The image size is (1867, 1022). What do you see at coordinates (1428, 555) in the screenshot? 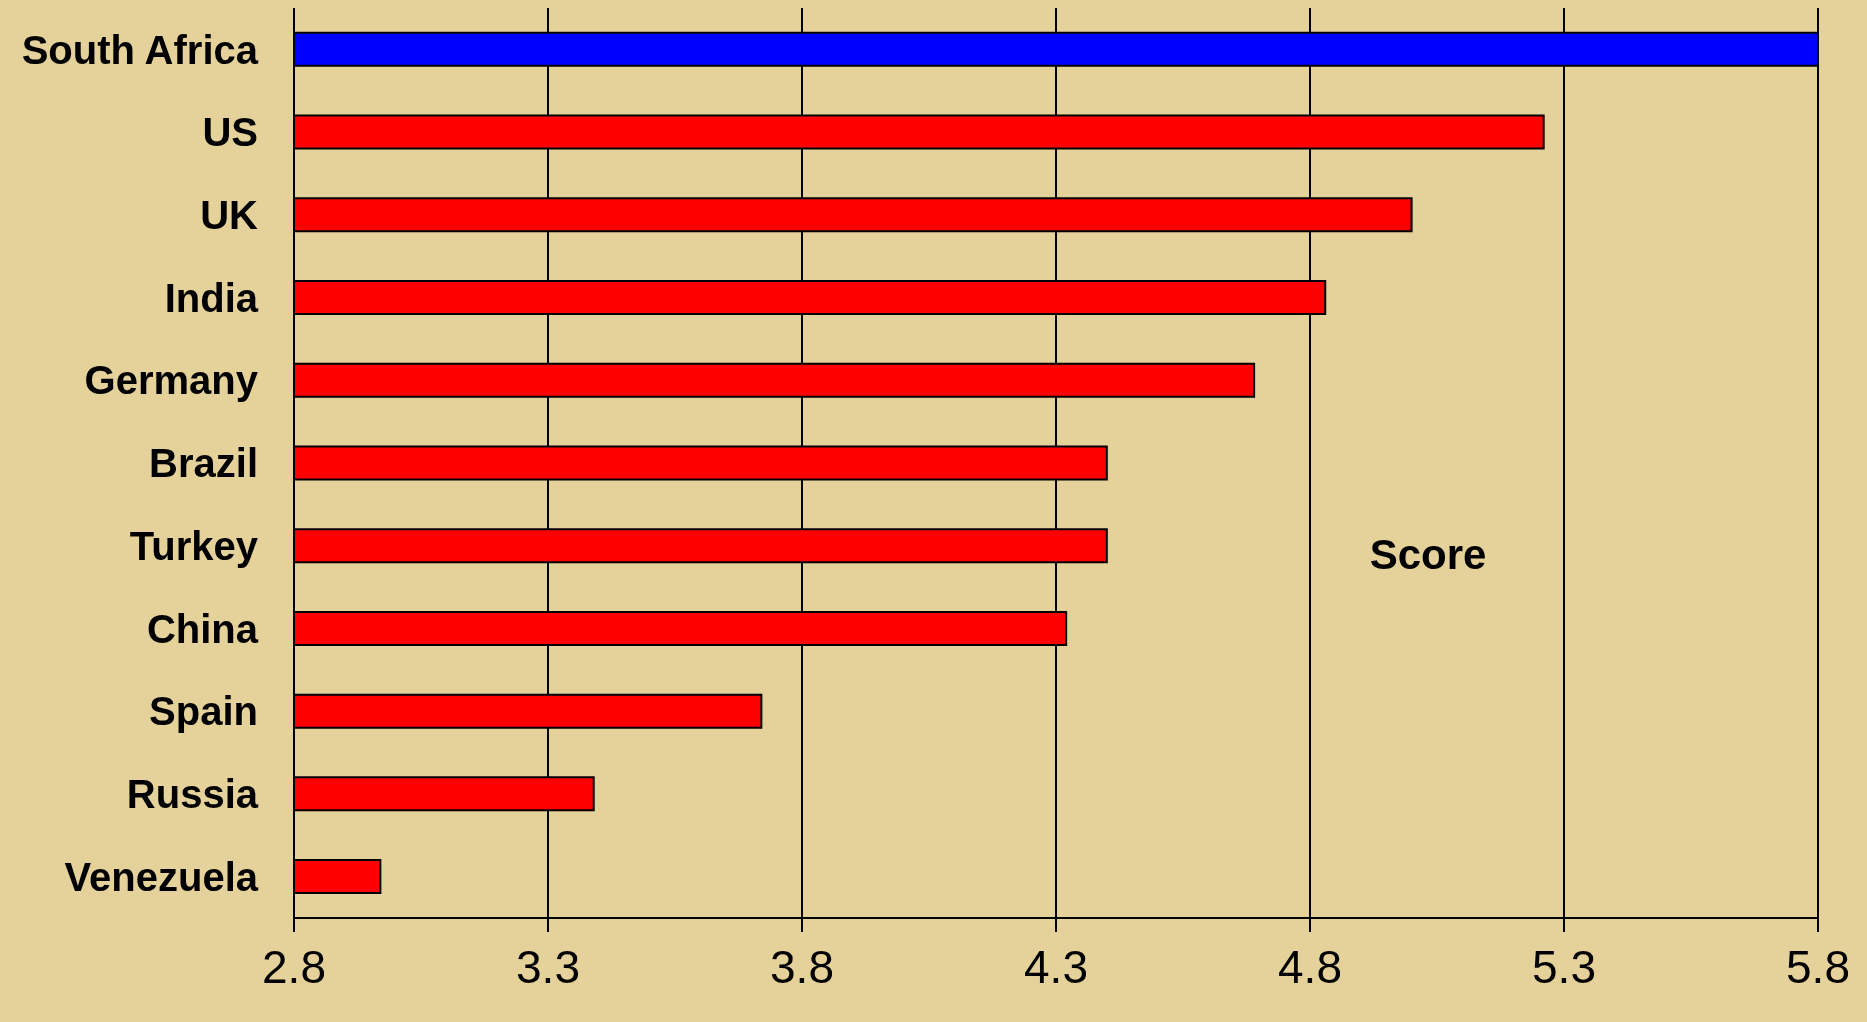
I see `x-axis-title: Score` at bounding box center [1428, 555].